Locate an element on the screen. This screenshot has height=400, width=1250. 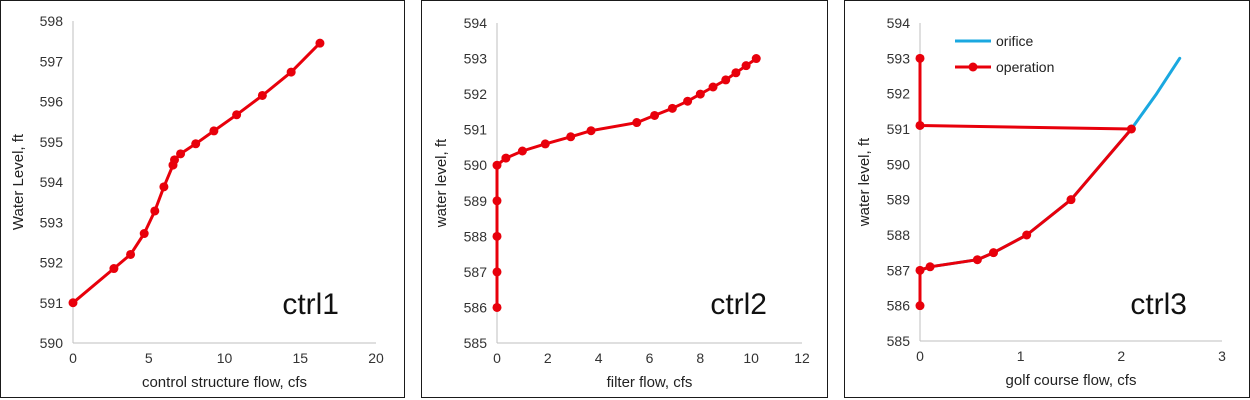
chart1-x-tick-label: 20 is located at coordinates (376, 358).